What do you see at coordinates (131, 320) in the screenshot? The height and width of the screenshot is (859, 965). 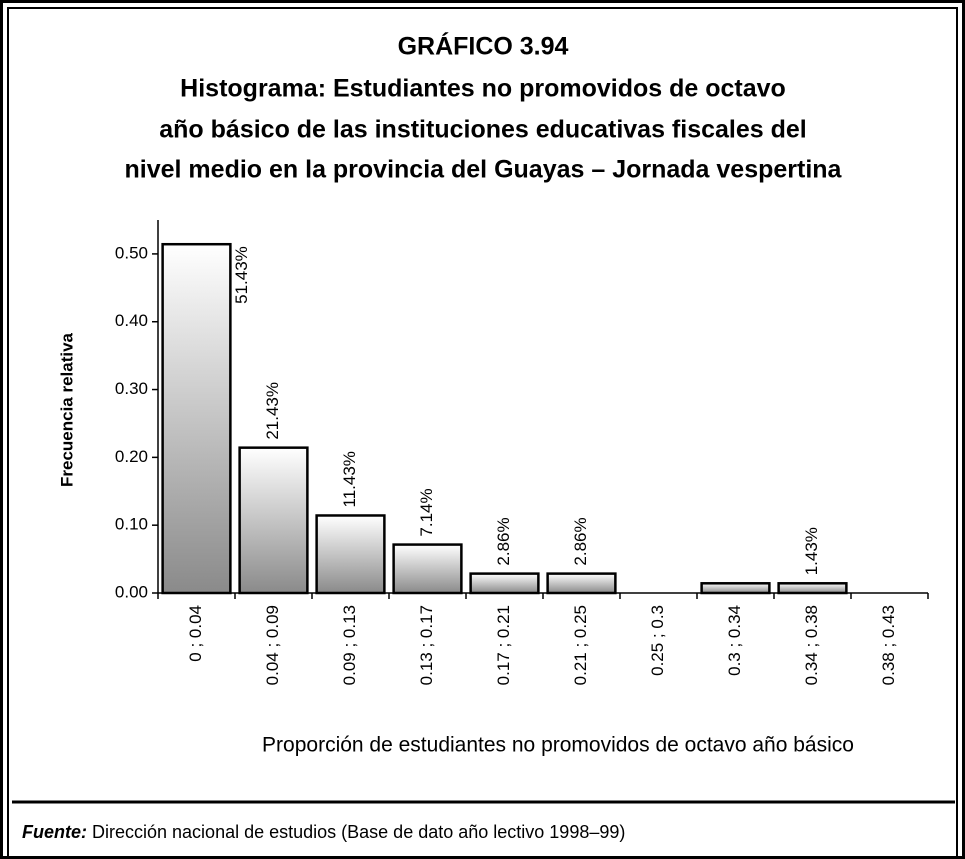 I see `y-tick-label: 0.40` at bounding box center [131, 320].